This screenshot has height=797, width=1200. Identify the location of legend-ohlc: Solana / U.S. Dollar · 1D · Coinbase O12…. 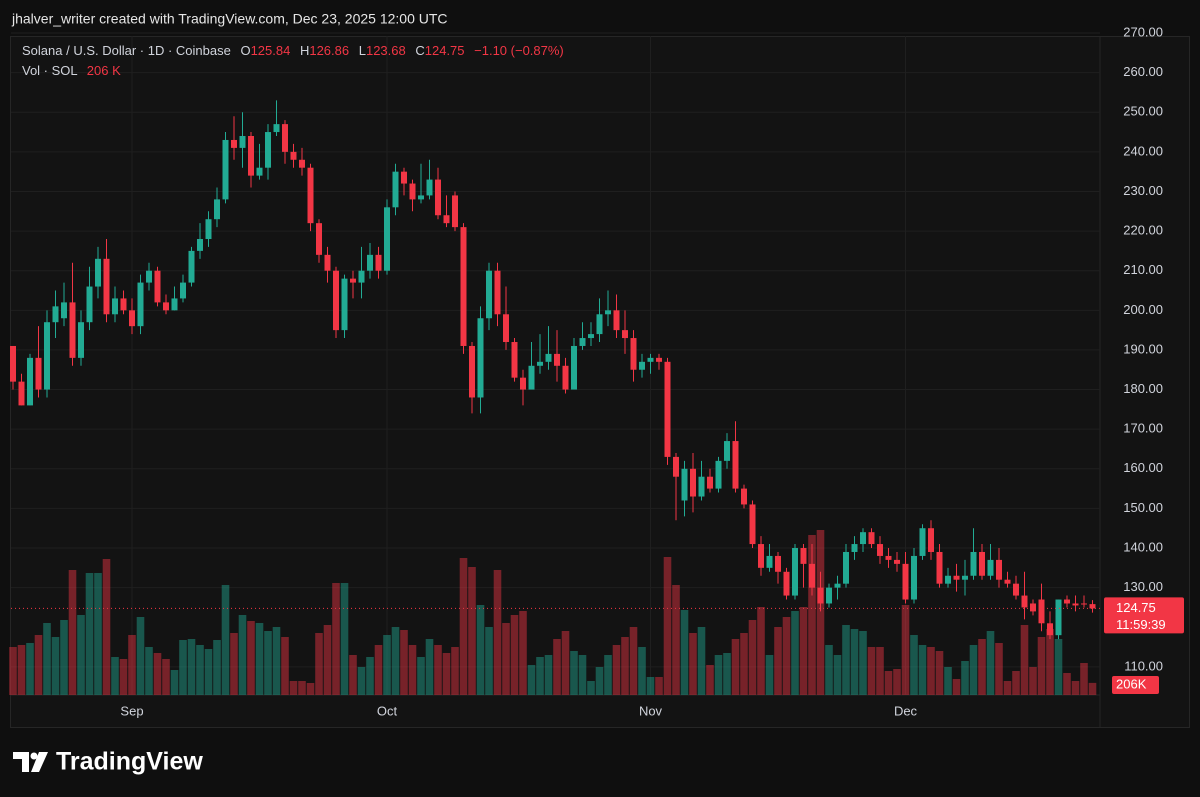
(293, 50).